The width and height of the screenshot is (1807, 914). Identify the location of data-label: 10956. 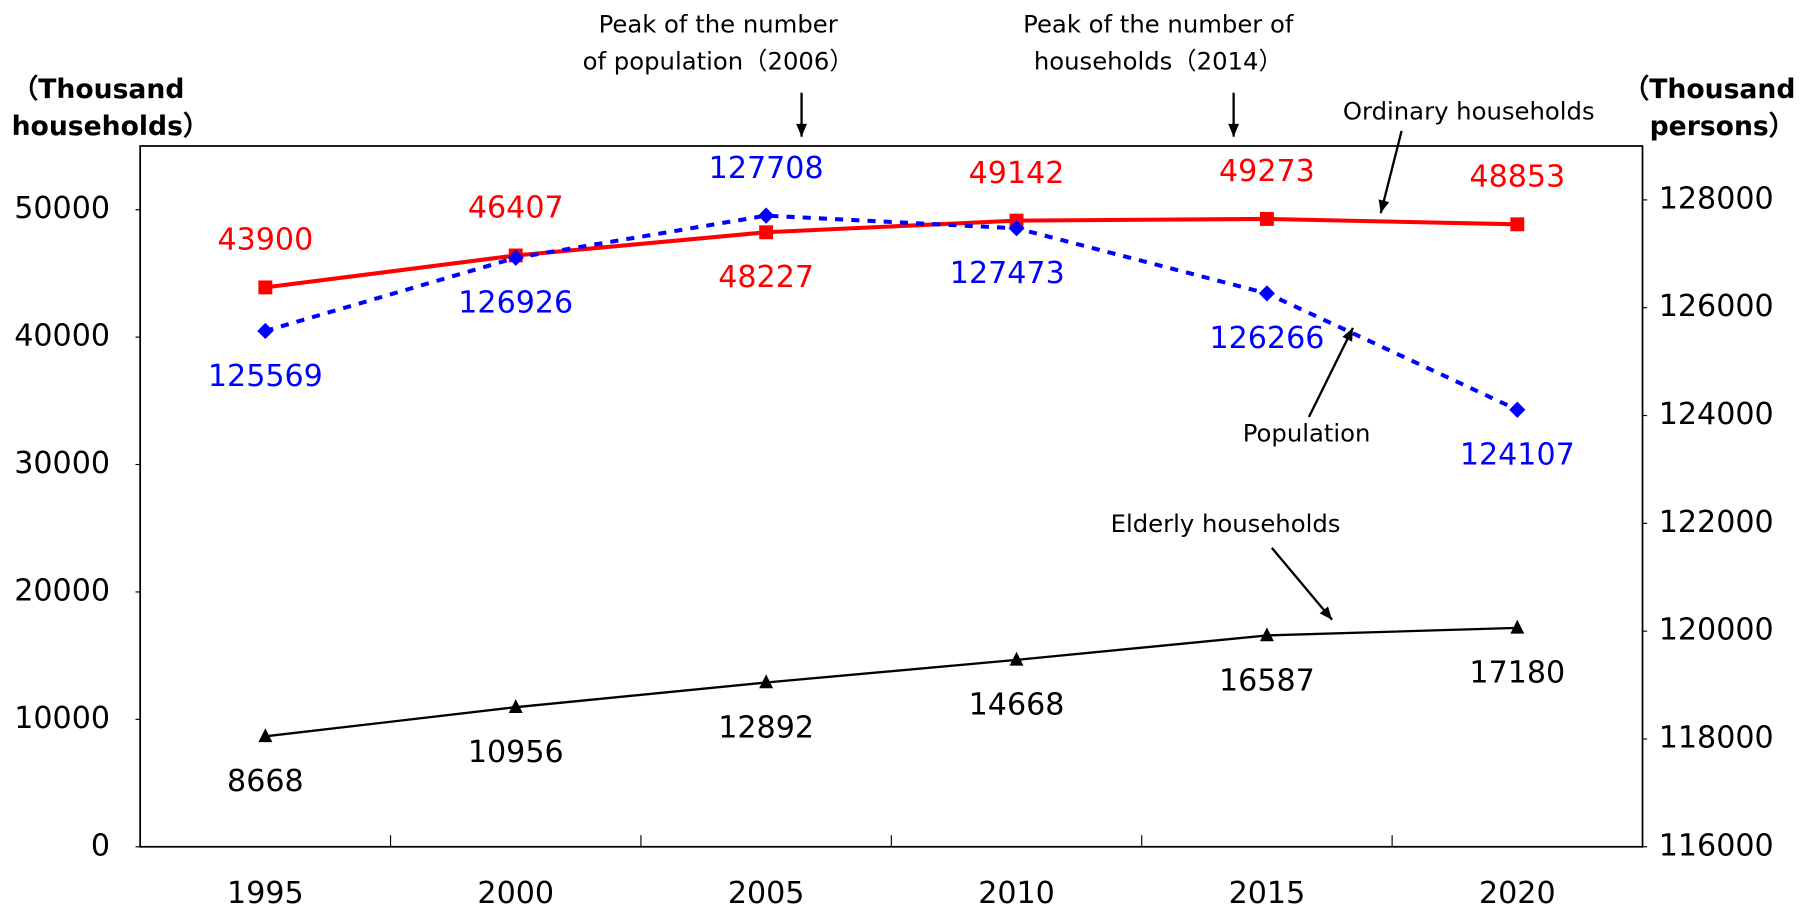
(516, 752).